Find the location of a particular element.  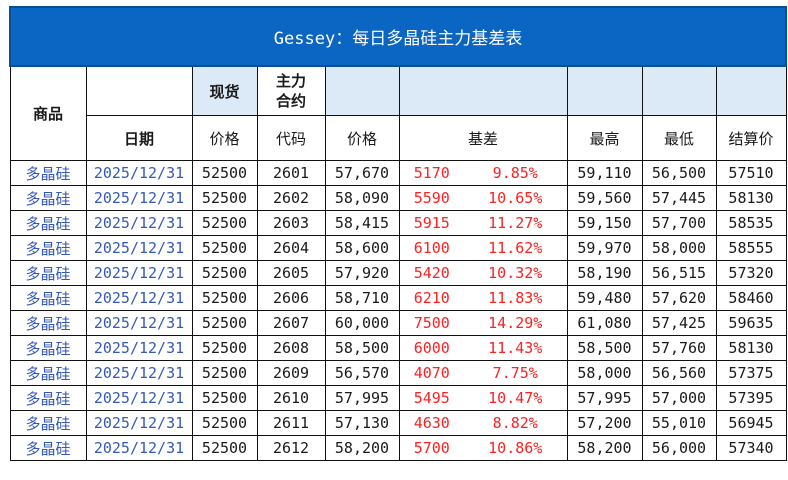

cell-basis-pct: 11.43% is located at coordinates (516, 348).